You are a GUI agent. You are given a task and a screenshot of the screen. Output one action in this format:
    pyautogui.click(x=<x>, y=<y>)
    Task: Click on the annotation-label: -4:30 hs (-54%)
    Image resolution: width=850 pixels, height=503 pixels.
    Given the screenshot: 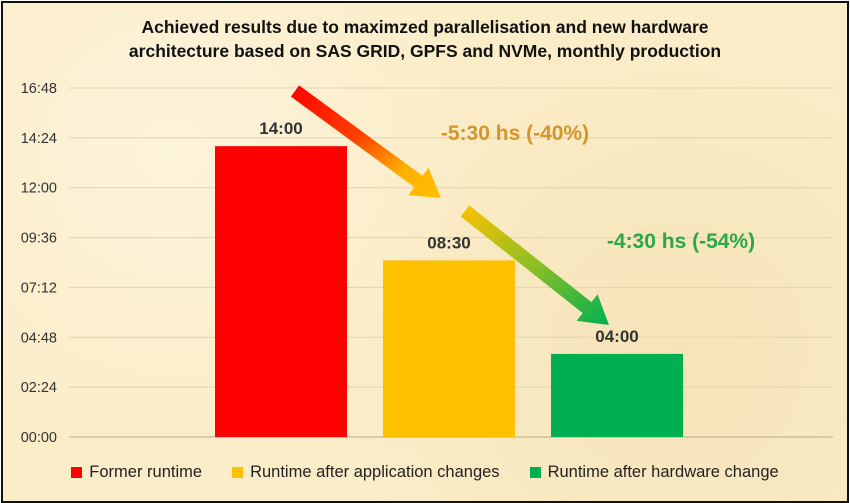 What is the action you would take?
    pyautogui.click(x=681, y=241)
    